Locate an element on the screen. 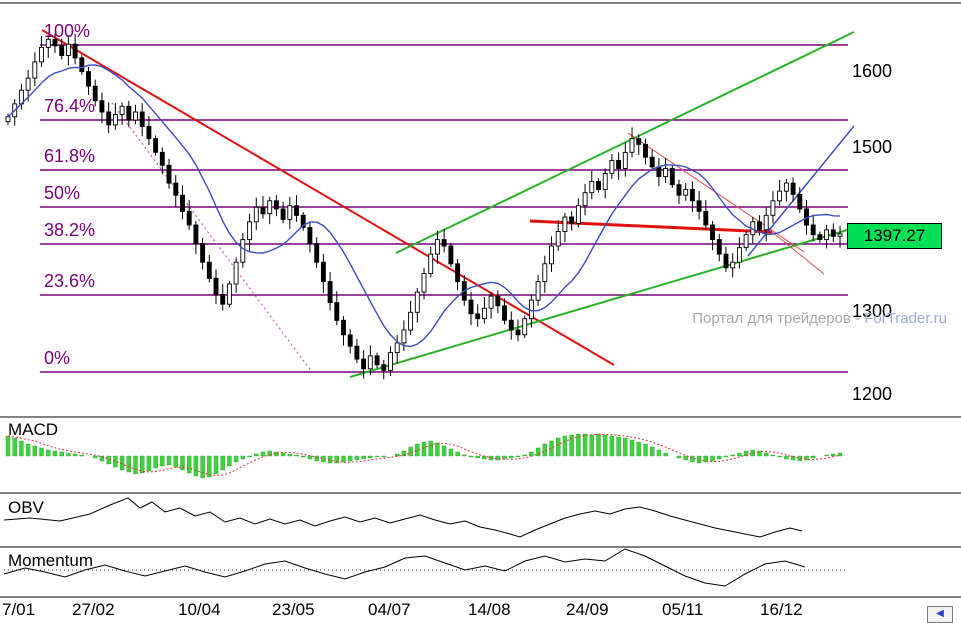 The image size is (961, 623). price-axis-1600: 1600 is located at coordinates (872, 71).